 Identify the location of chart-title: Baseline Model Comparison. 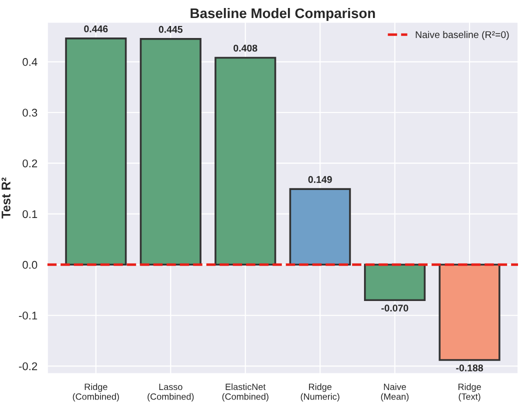
(282, 14).